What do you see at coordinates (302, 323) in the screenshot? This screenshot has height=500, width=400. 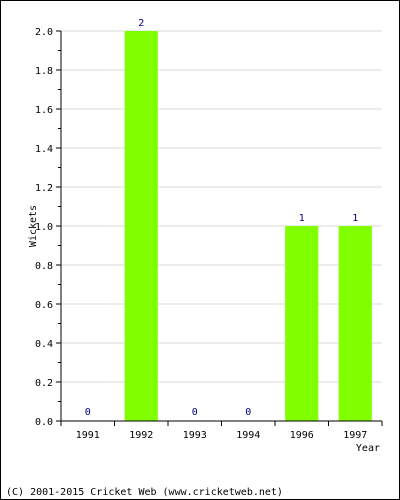 I see `bar-1996` at bounding box center [302, 323].